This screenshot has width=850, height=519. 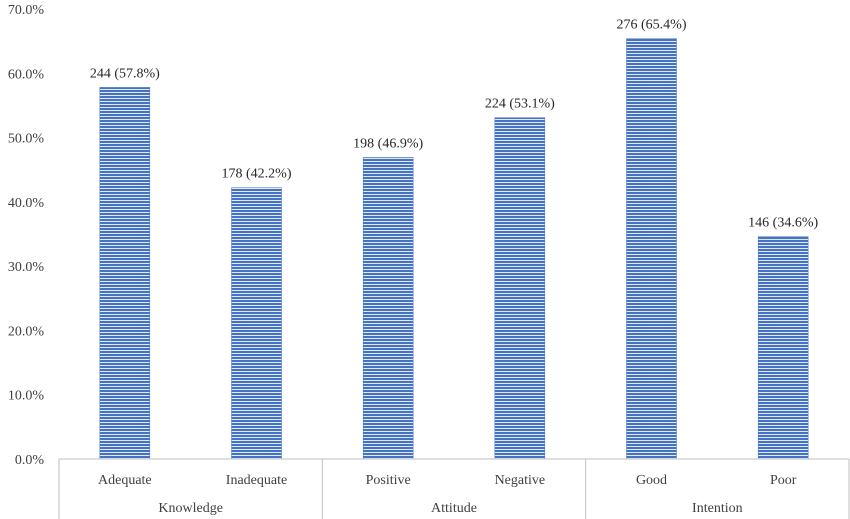 I want to click on x-group-label: Attitude, so click(x=454, y=508).